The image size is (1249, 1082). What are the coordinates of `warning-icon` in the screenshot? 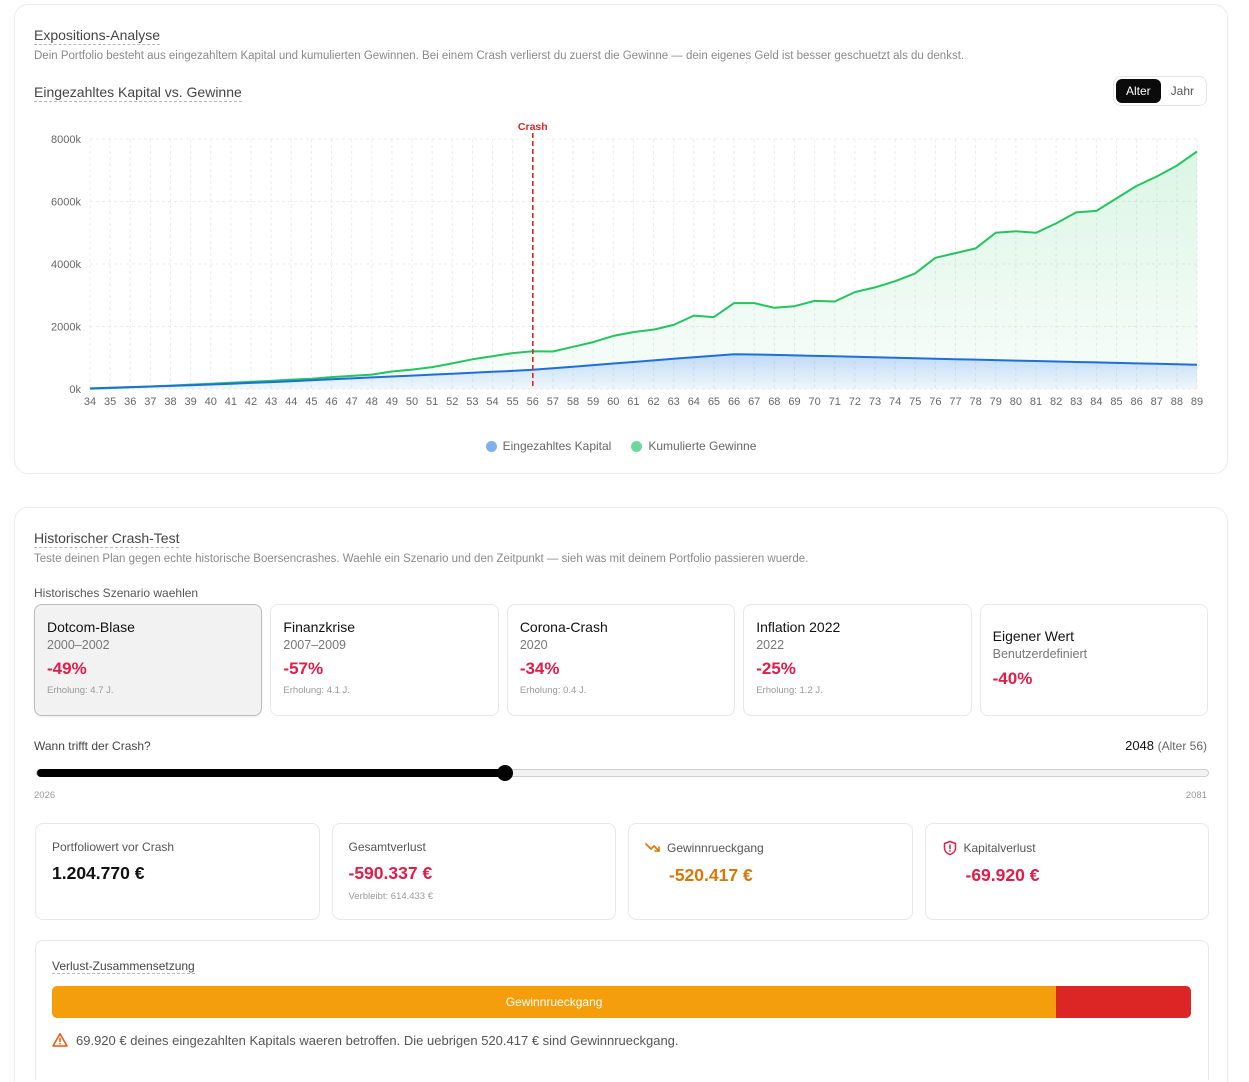 It's located at (60, 1040).